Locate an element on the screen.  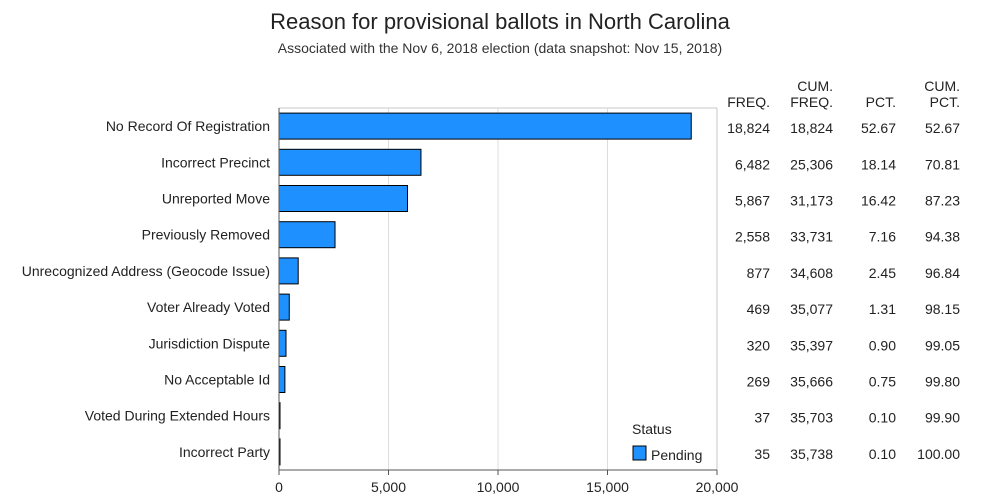
table-cell: 35,703 is located at coordinates (811, 418).